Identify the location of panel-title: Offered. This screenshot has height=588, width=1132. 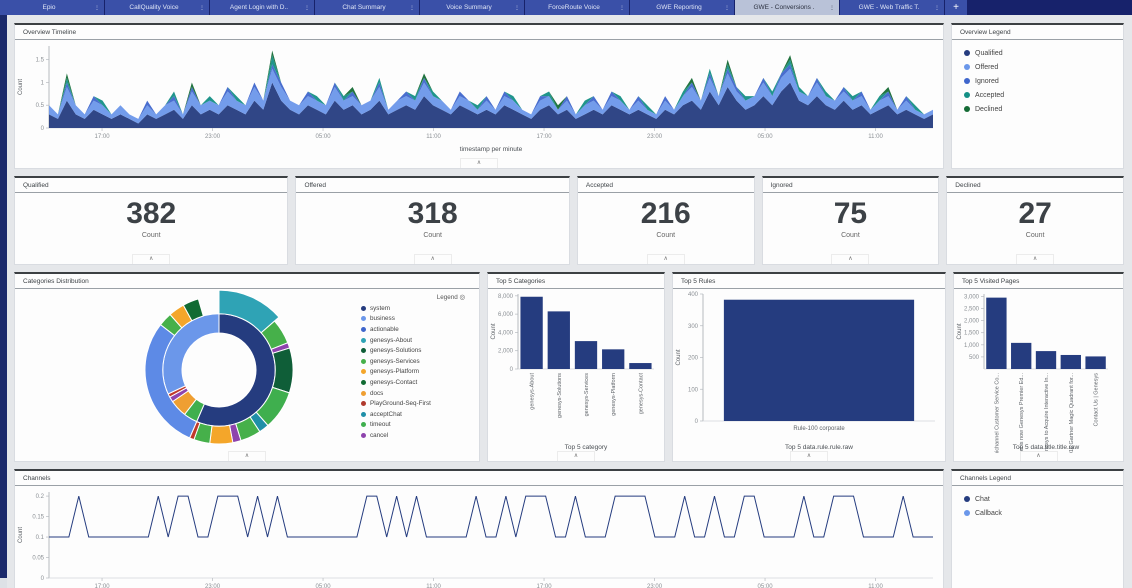
(432, 185).